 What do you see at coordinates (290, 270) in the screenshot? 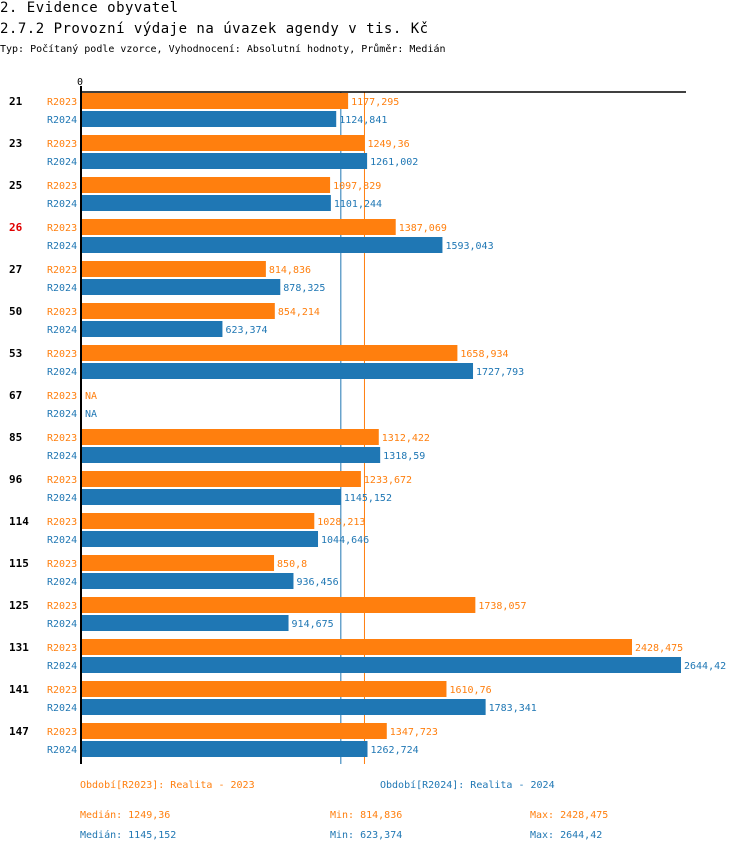
I see `data-label: 814,836` at bounding box center [290, 270].